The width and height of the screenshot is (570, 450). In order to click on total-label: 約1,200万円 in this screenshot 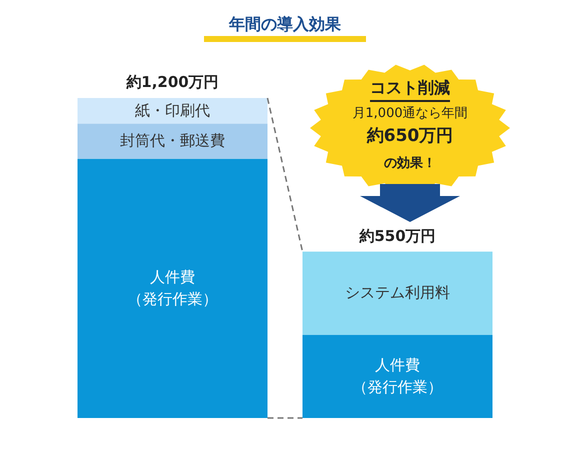, I will do `click(172, 82)`.